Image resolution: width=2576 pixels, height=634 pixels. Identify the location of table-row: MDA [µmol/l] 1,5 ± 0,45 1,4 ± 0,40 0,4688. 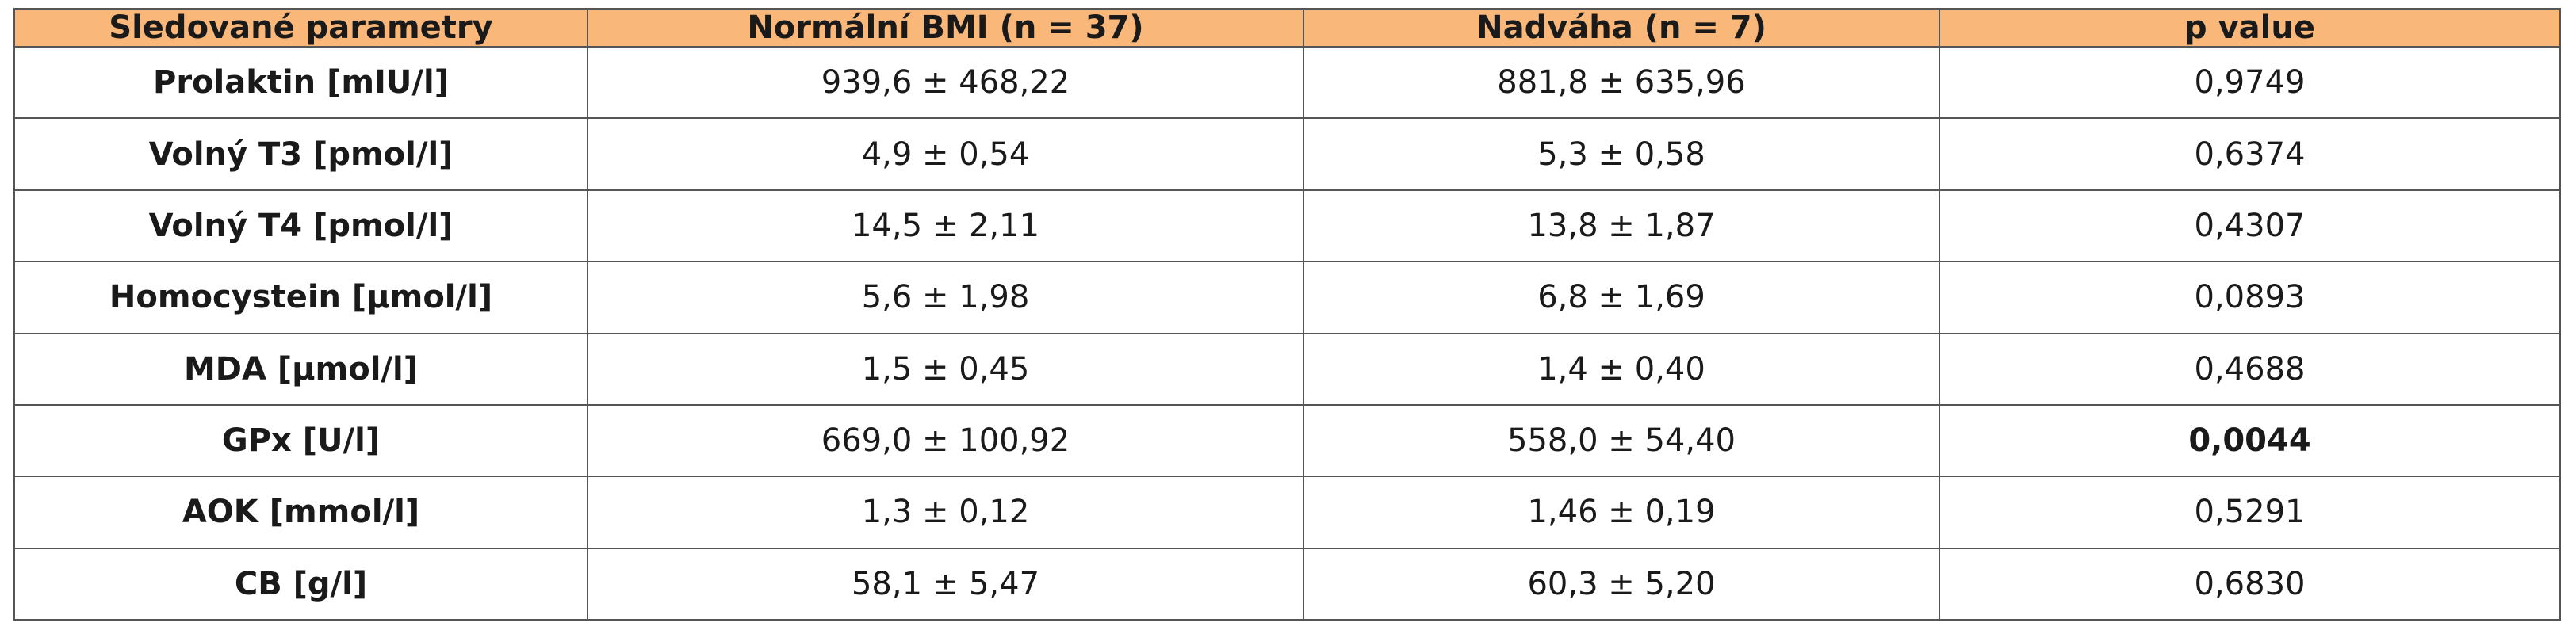
(1287, 369).